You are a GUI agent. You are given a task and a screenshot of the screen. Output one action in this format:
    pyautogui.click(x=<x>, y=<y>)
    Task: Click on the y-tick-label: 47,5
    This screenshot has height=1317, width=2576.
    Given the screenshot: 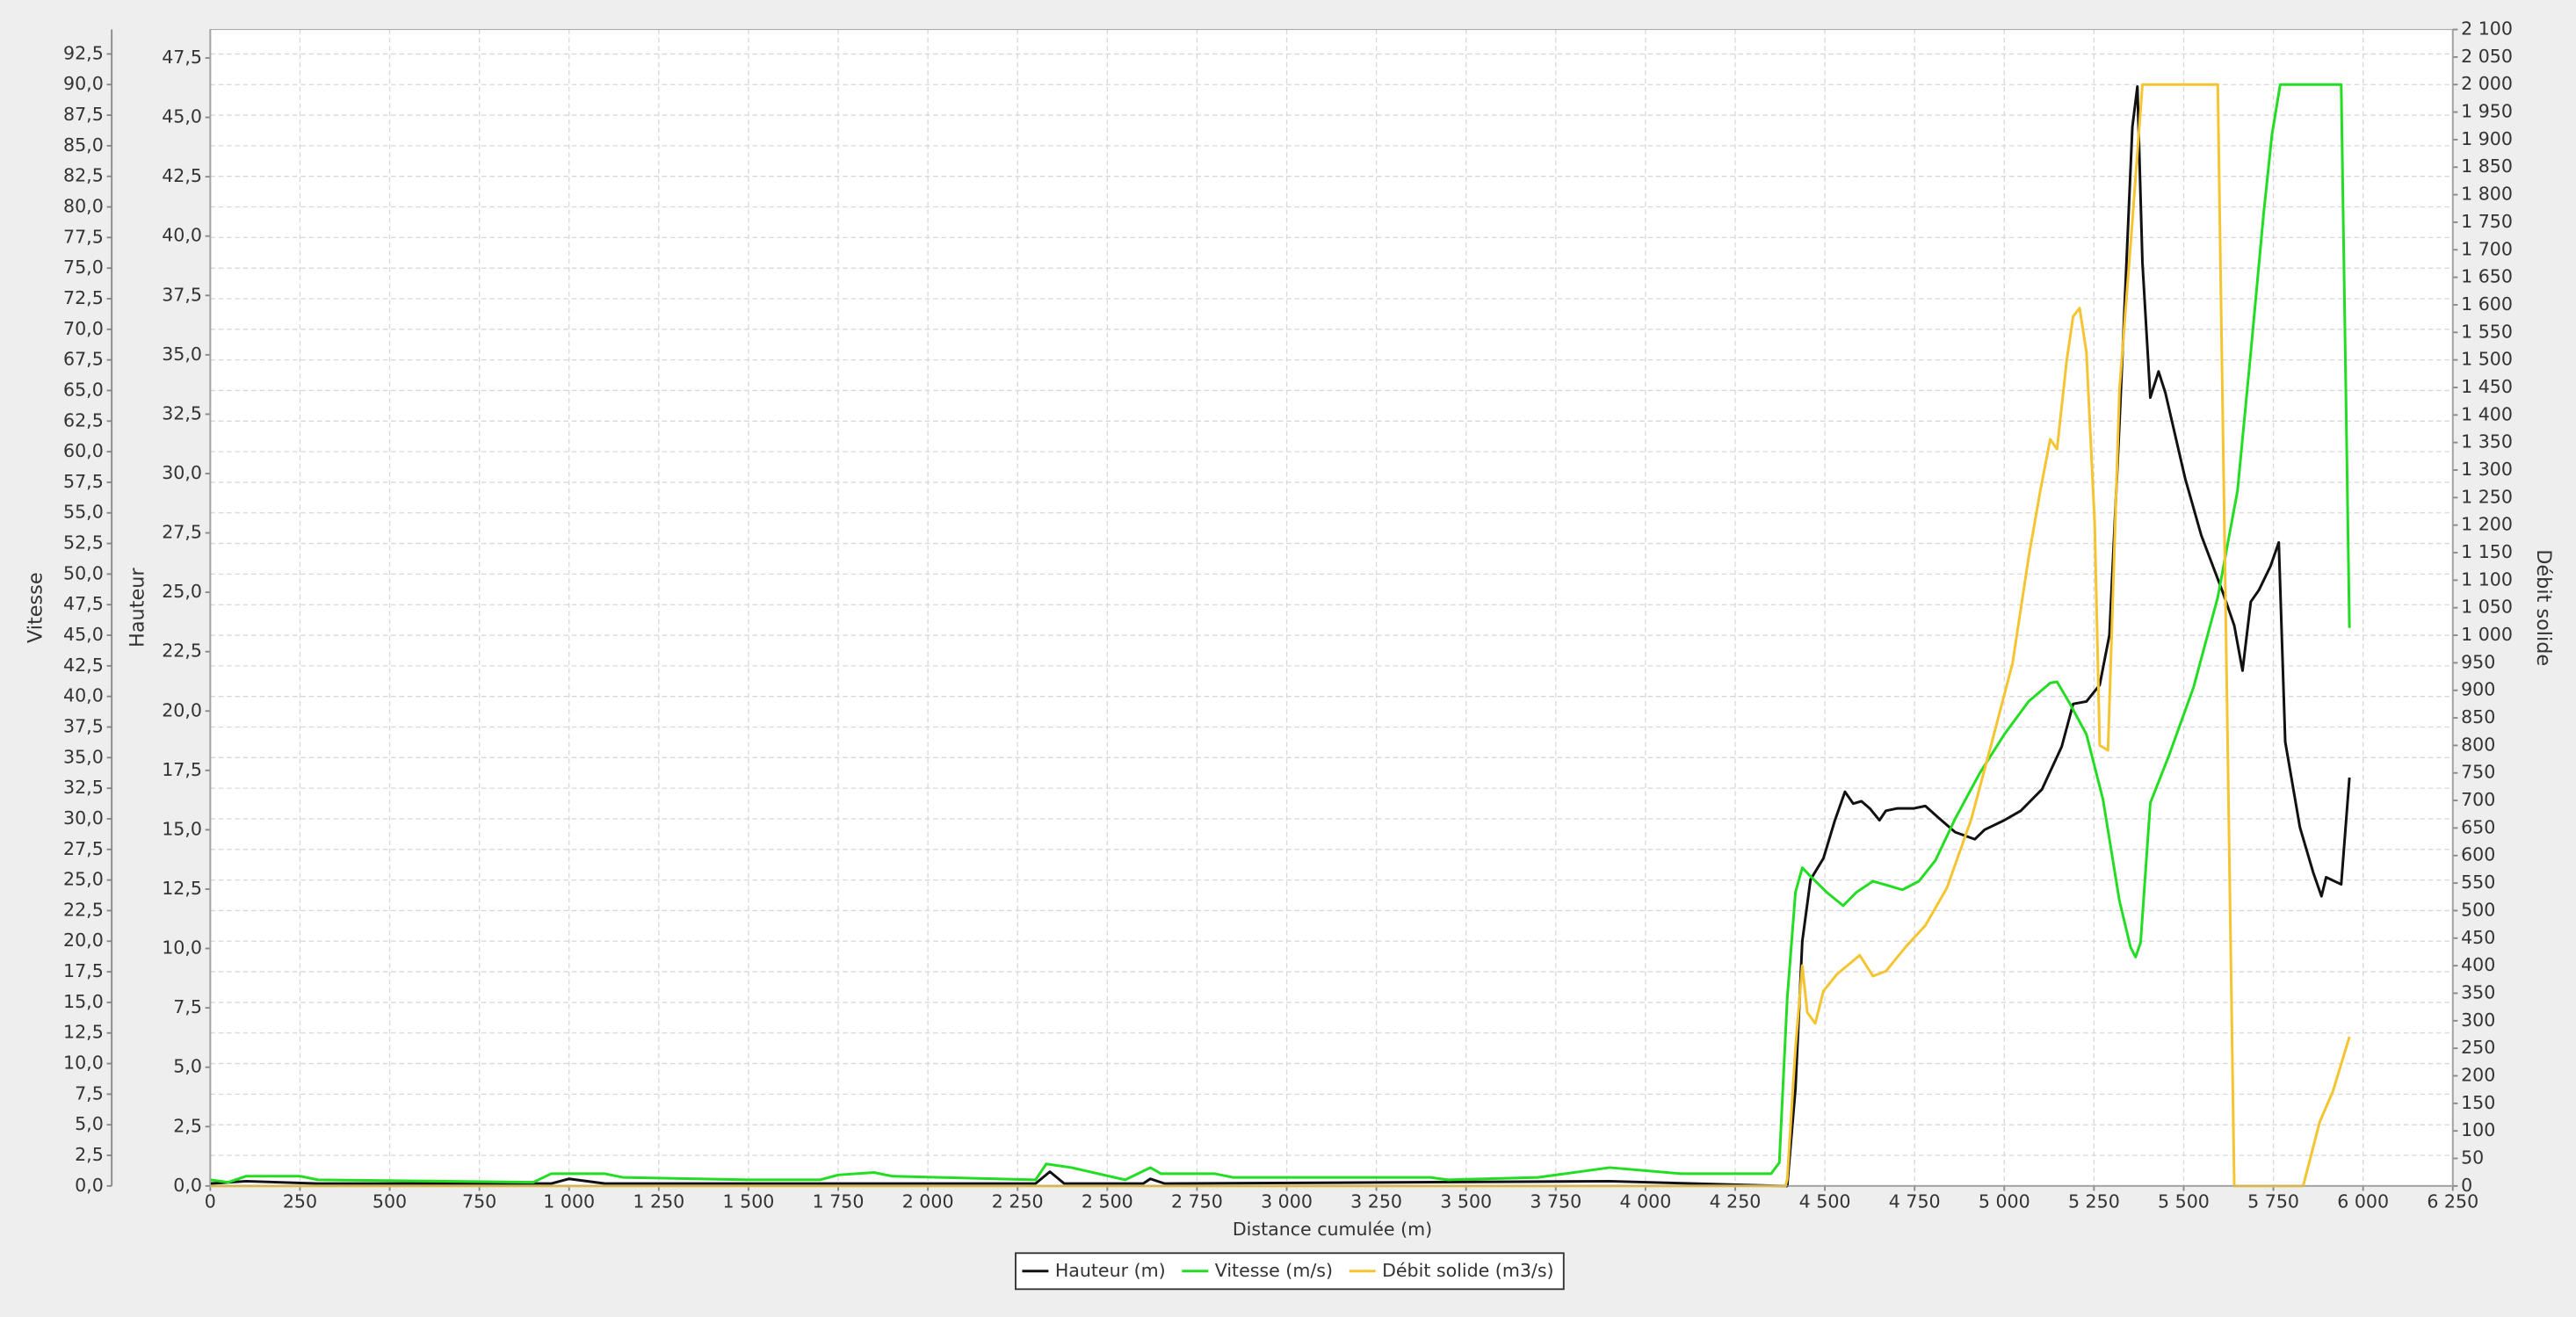 What is the action you would take?
    pyautogui.click(x=83, y=603)
    